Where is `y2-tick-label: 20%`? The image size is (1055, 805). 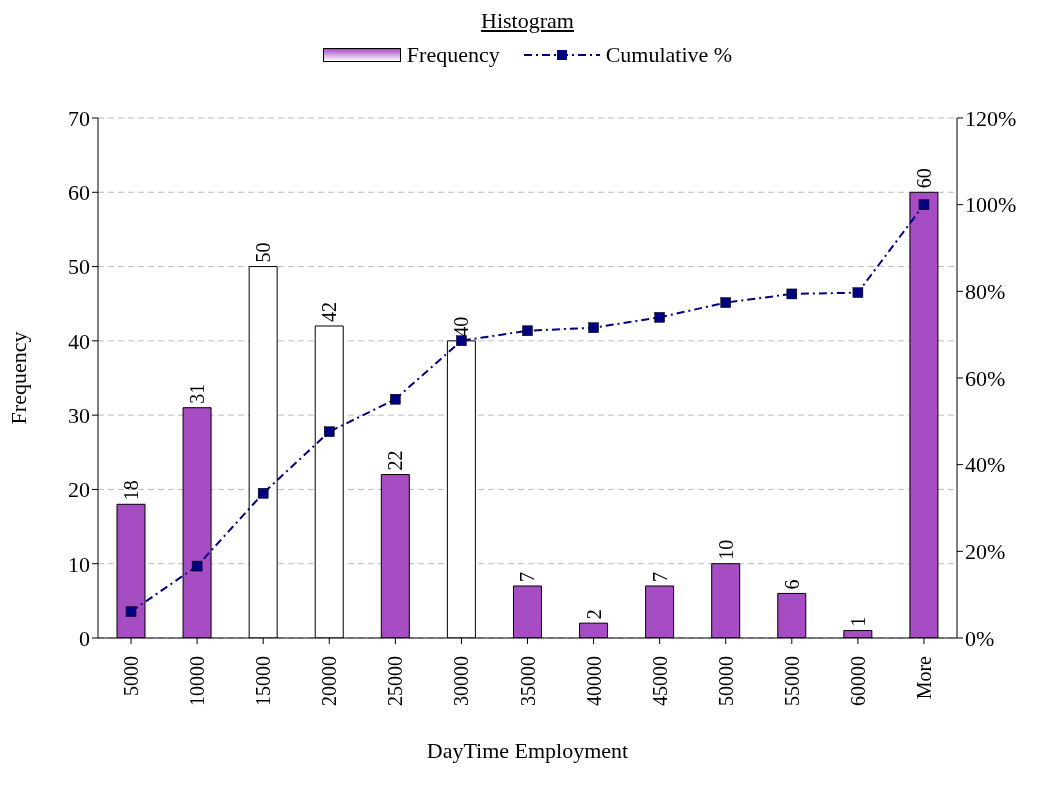 y2-tick-label: 20% is located at coordinates (985, 552).